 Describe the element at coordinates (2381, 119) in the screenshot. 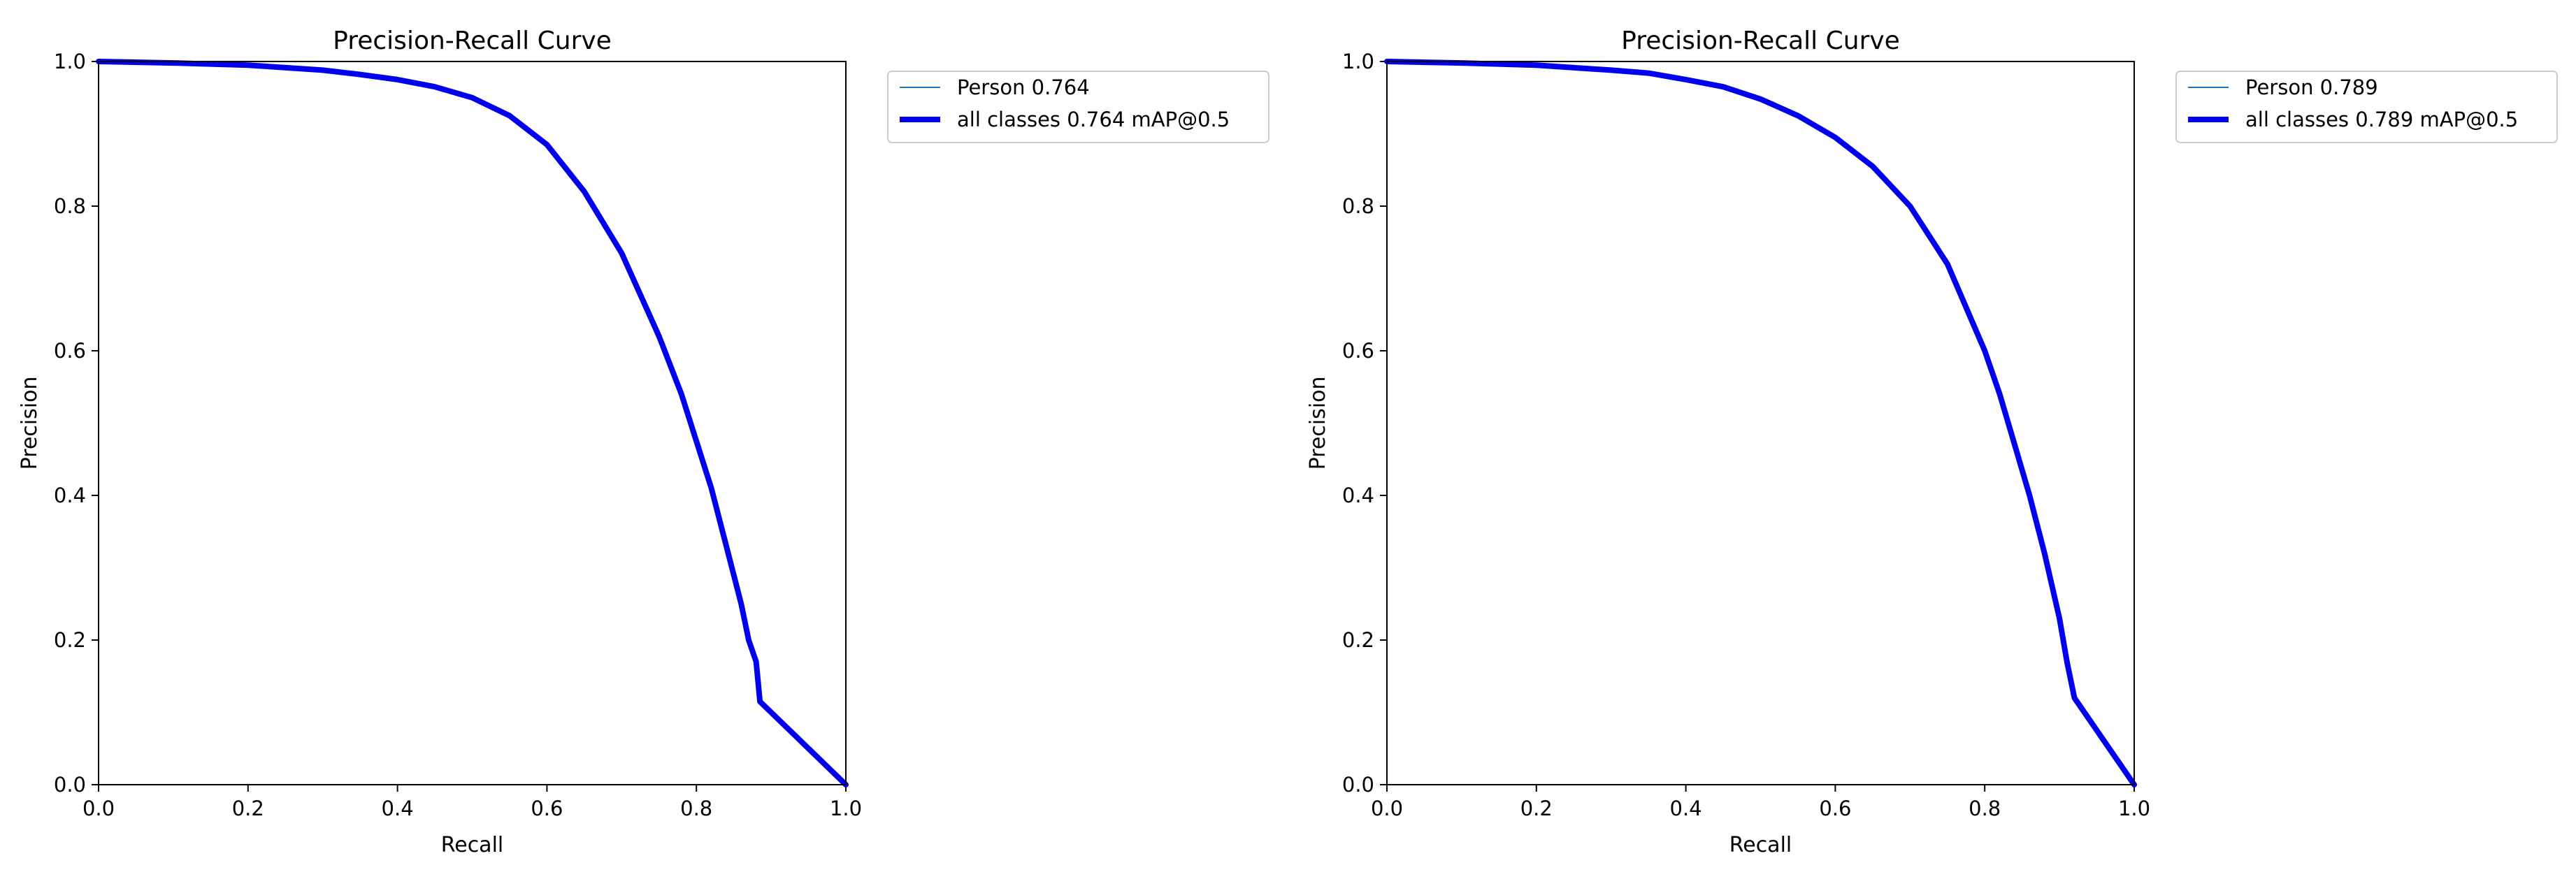

I see `legend-label-1: all classes 0.789 mAP@0.5` at that location.